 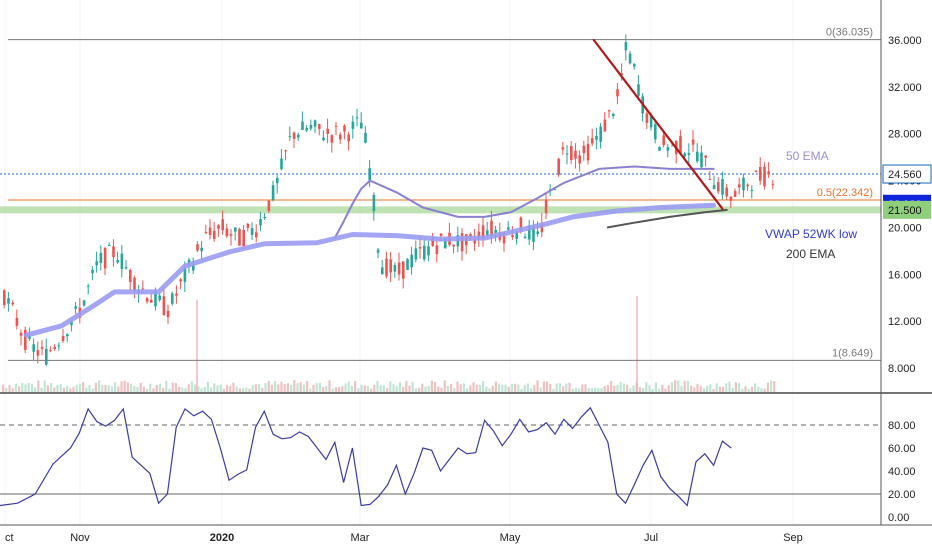 What do you see at coordinates (197, 346) in the screenshot?
I see `volume-spike` at bounding box center [197, 346].